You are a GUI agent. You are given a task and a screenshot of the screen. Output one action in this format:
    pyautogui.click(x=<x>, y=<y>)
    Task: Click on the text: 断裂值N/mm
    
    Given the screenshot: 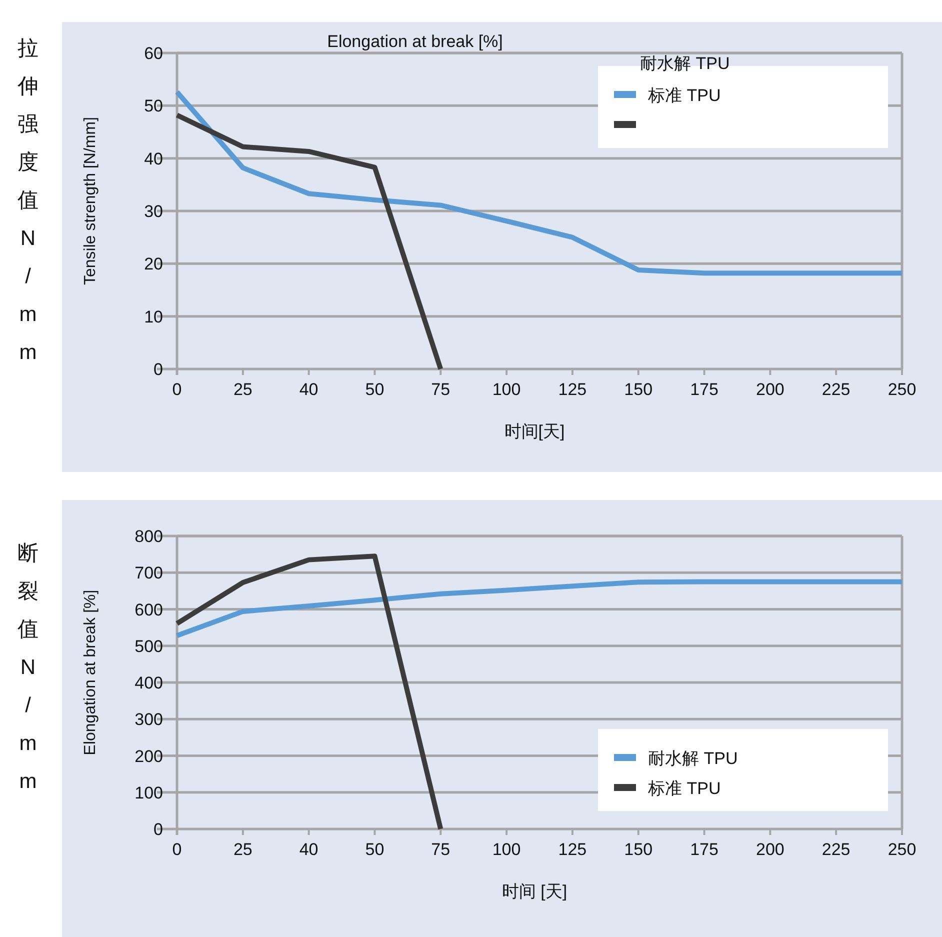 What is the action you would take?
    pyautogui.click(x=28, y=667)
    